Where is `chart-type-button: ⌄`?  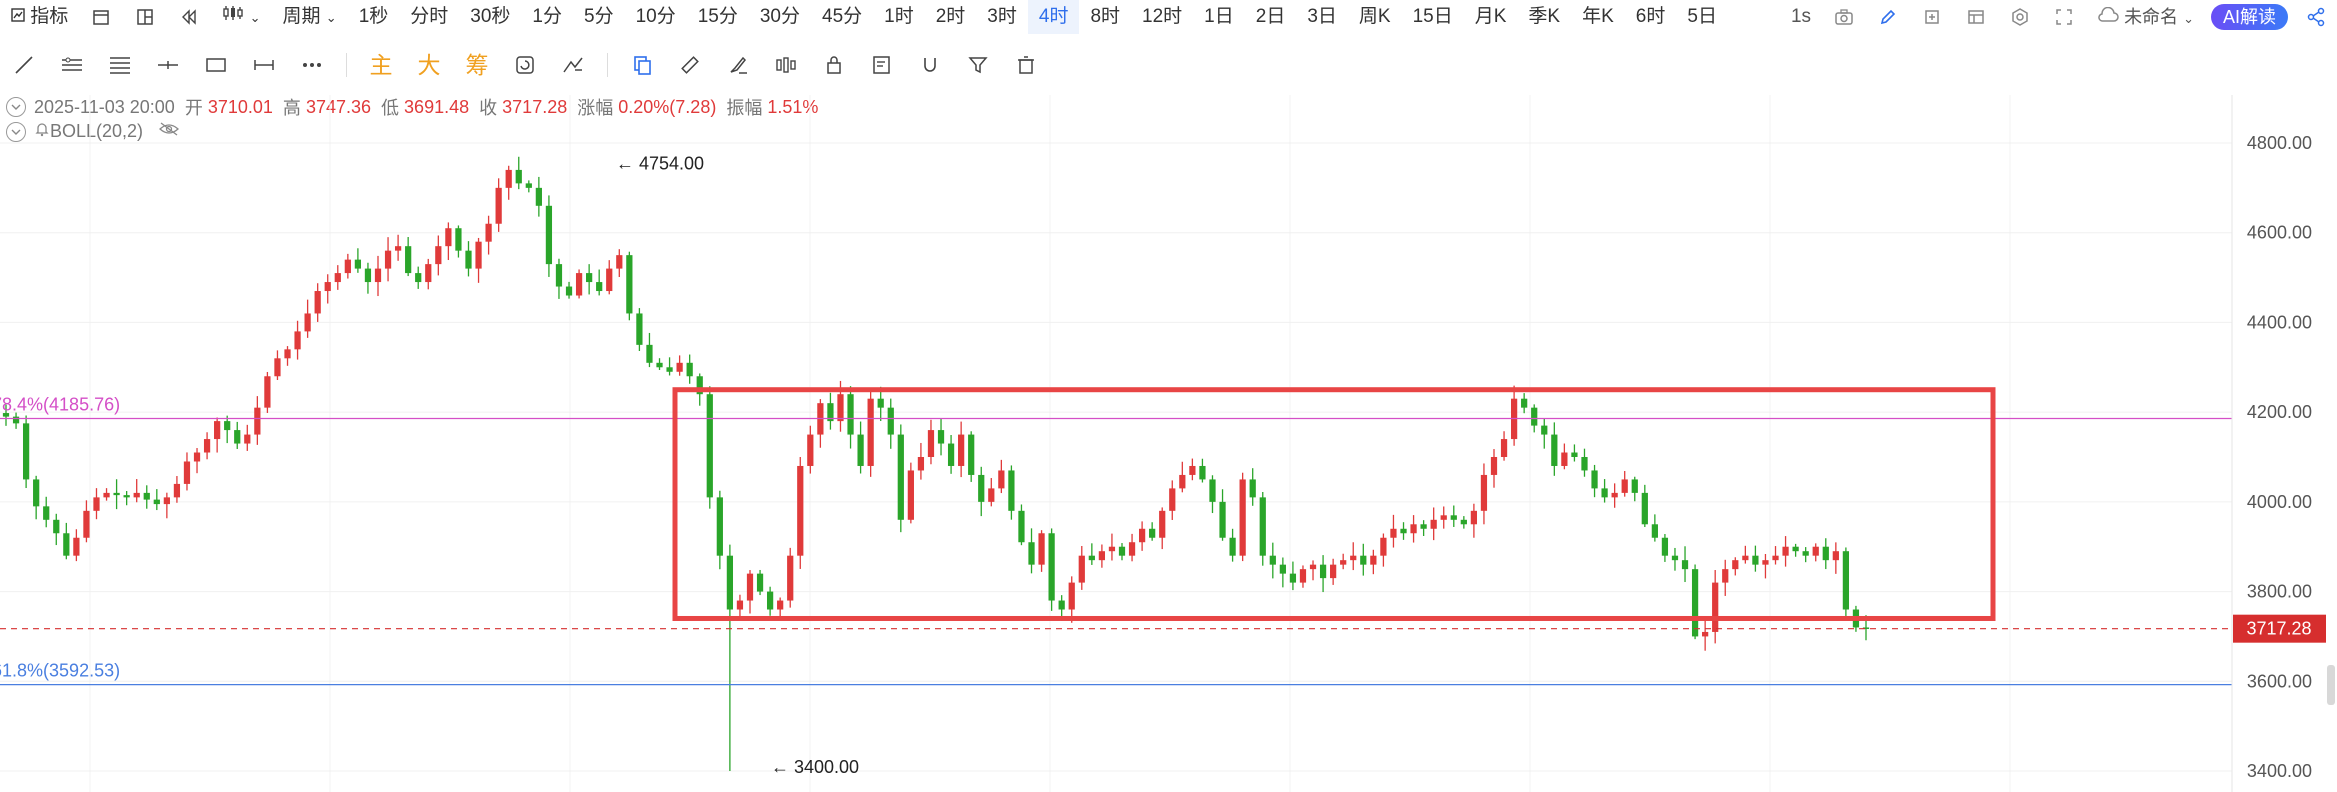
chart-type-button: ⌄ is located at coordinates (241, 17).